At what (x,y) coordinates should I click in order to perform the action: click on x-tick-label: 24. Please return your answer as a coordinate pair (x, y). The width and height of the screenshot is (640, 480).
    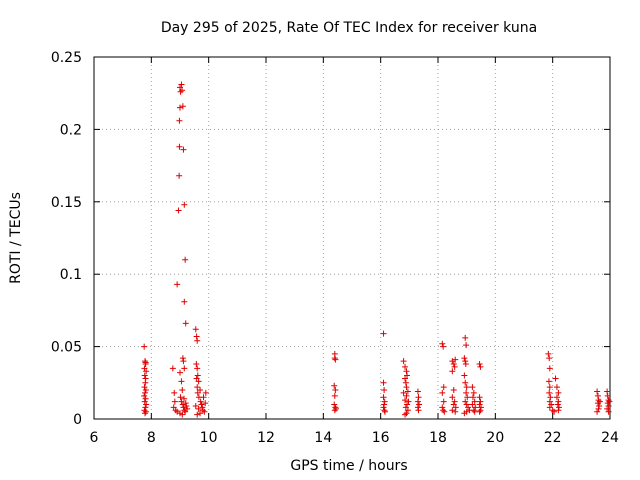
    Looking at the image, I should click on (610, 438).